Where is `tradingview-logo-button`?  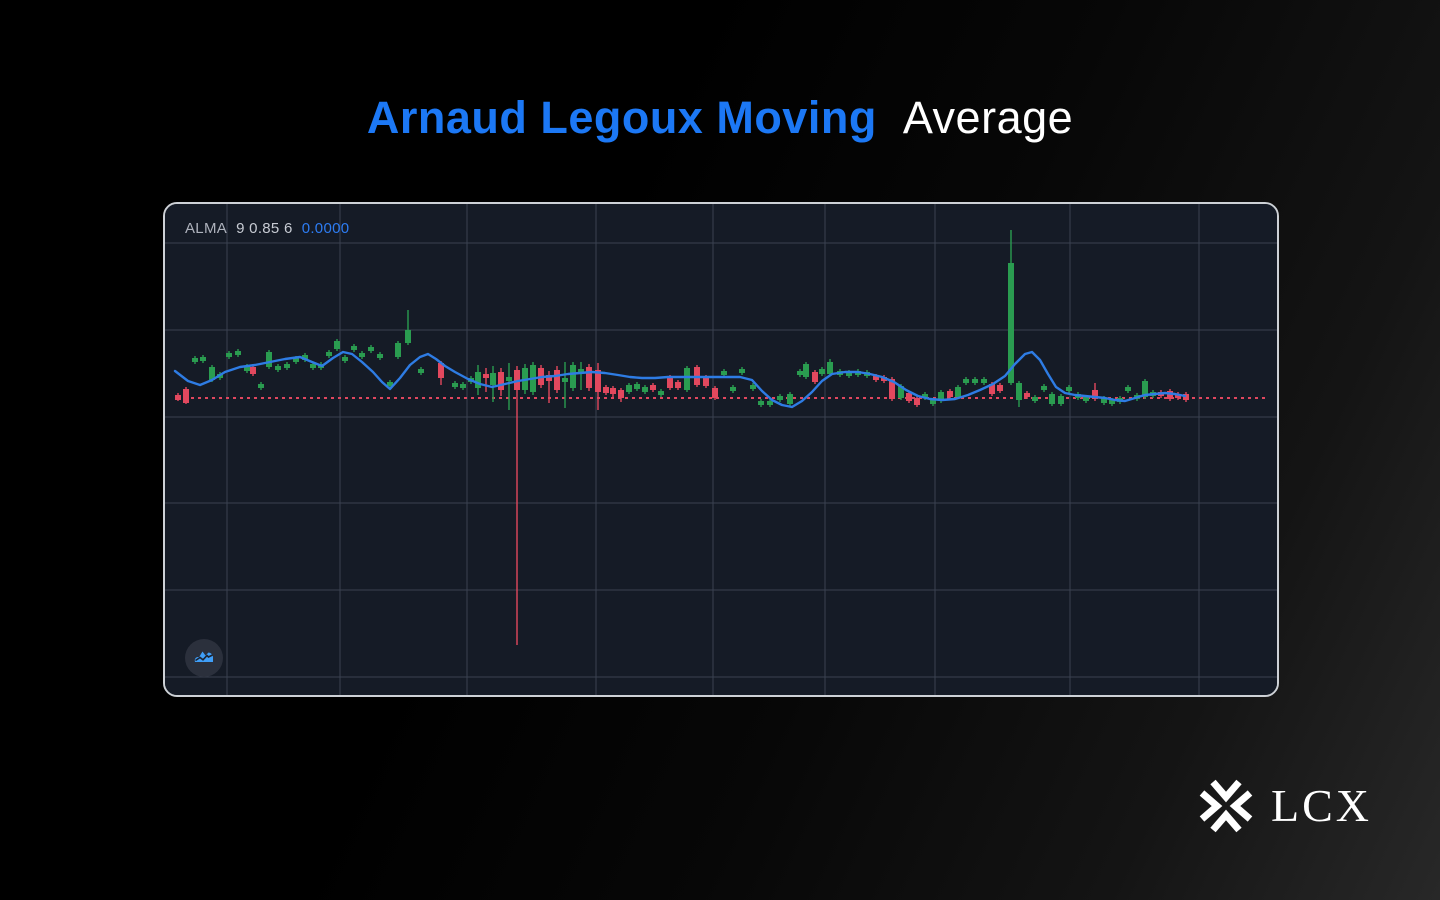 tradingview-logo-button is located at coordinates (204, 658).